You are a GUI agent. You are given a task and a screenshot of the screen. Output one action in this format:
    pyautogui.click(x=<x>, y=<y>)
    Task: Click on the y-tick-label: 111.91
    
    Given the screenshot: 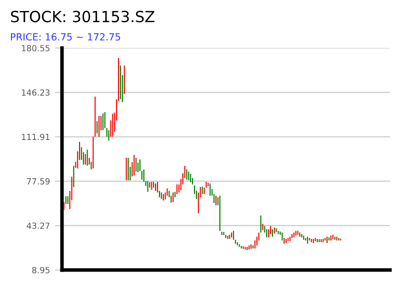 What is the action you would take?
    pyautogui.click(x=36, y=137)
    